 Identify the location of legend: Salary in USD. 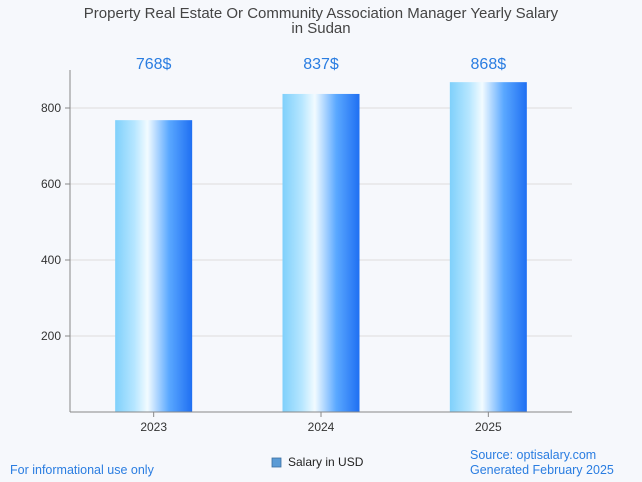
(317, 462).